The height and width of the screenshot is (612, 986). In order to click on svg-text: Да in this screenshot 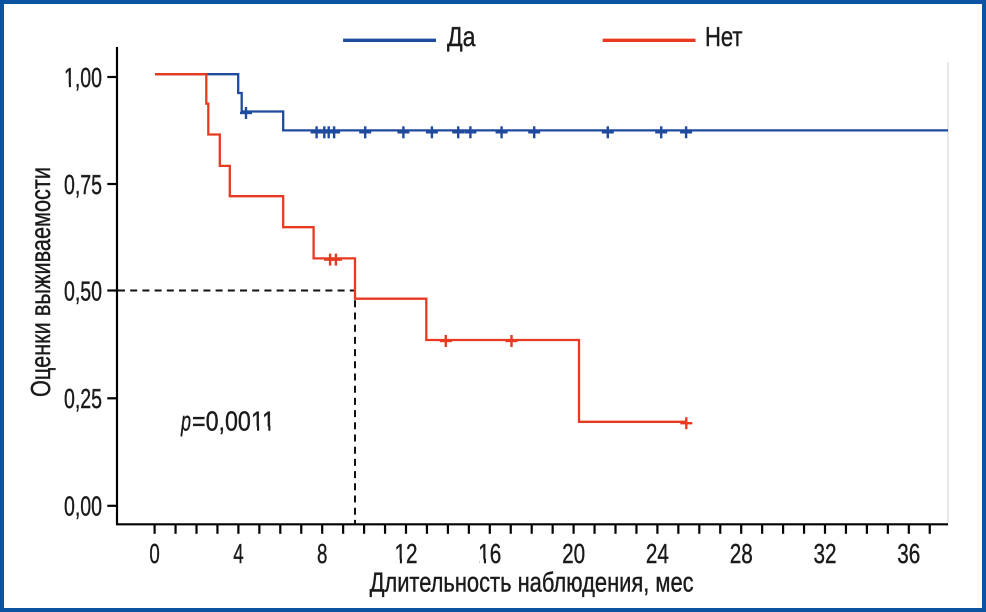, I will do `click(461, 36)`.